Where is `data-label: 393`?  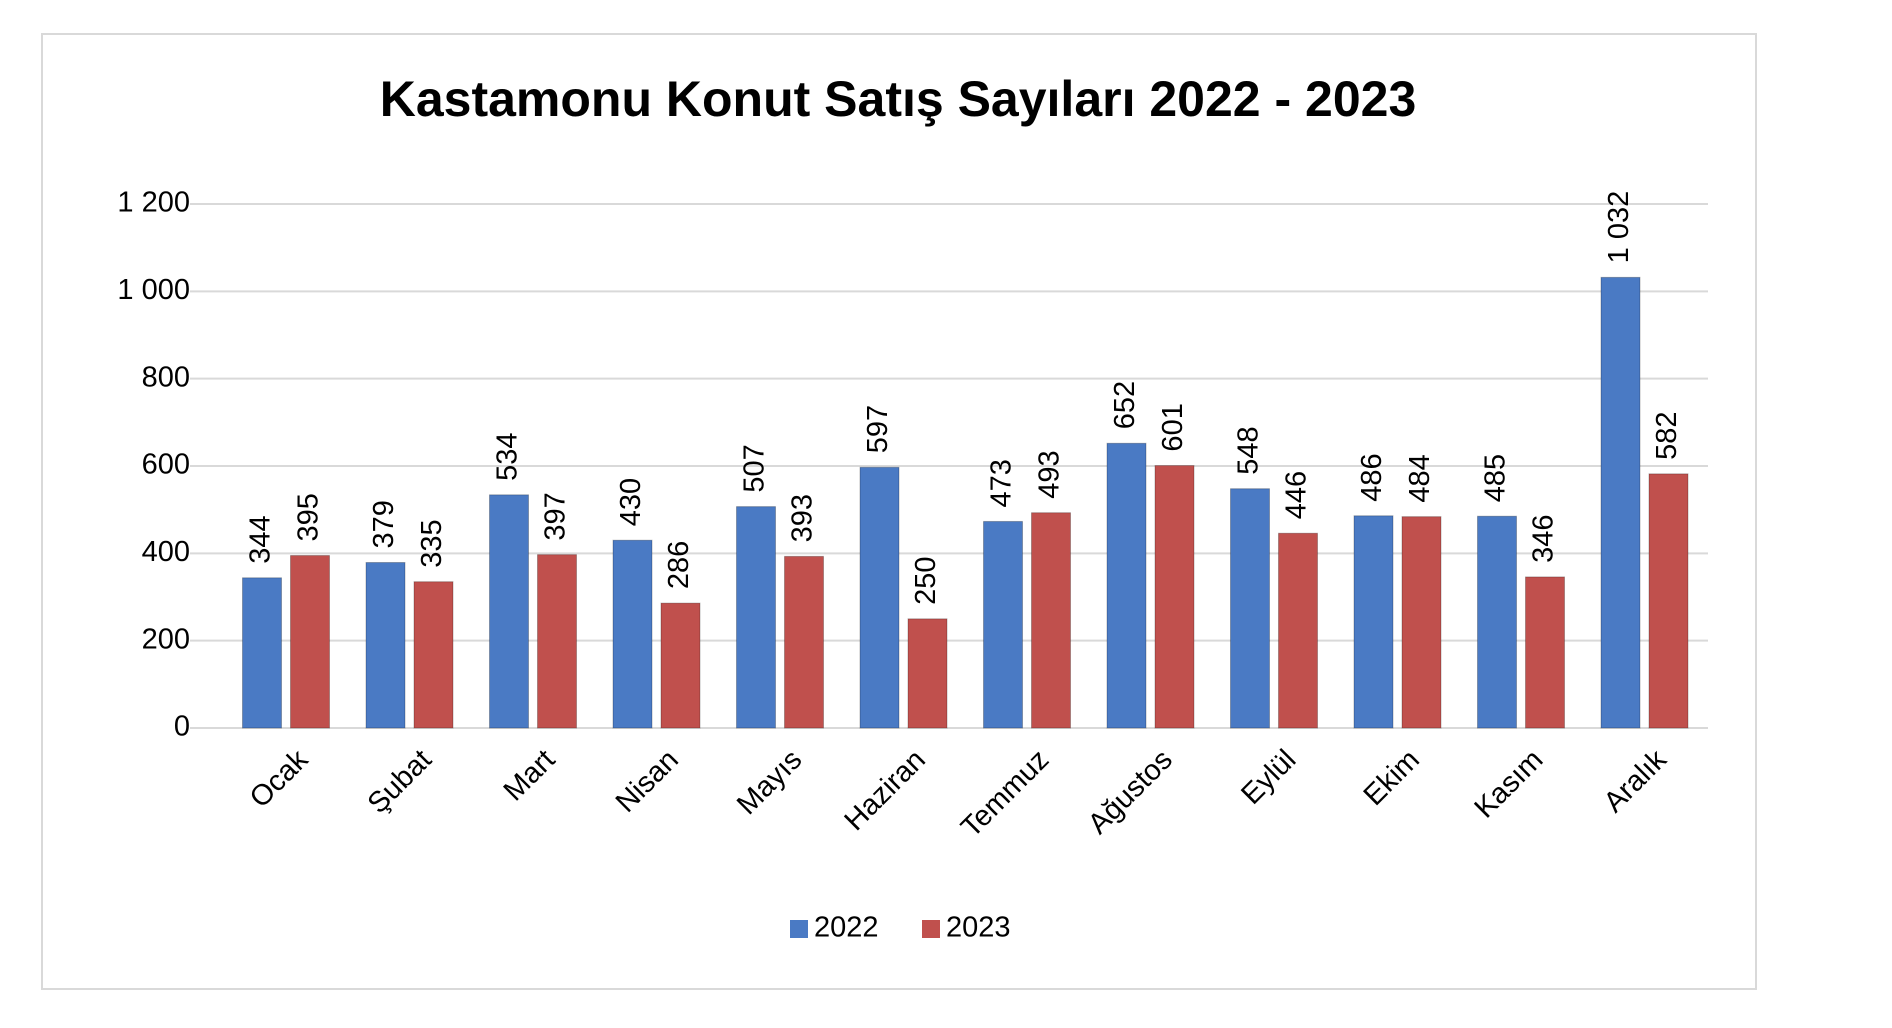 data-label: 393 is located at coordinates (803, 518).